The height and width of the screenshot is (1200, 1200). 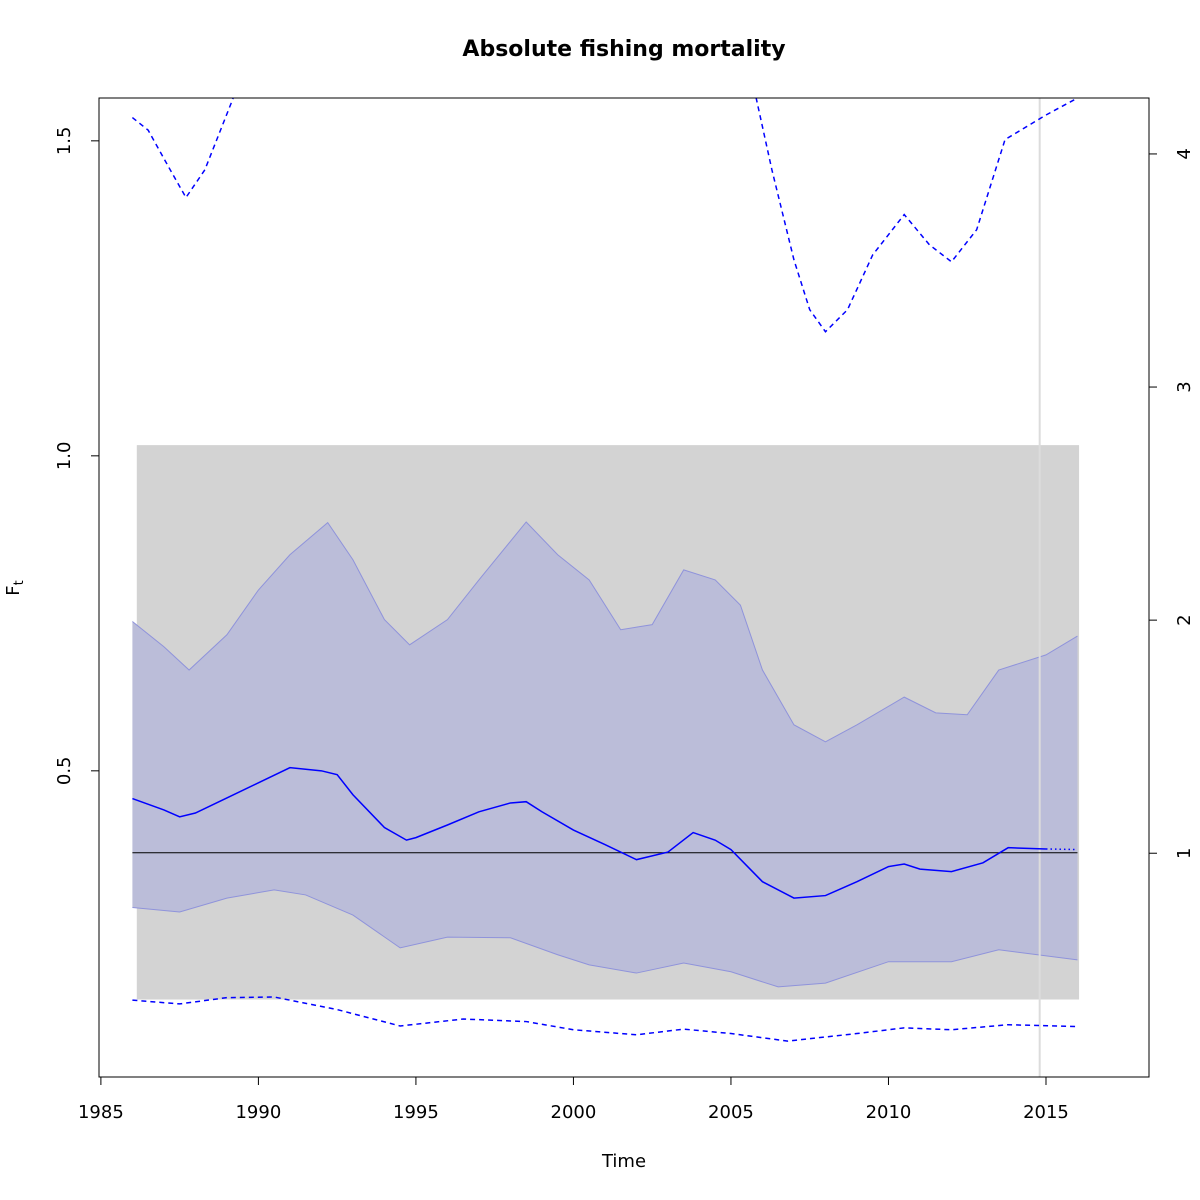 What do you see at coordinates (101, 1112) in the screenshot?
I see `x-tick-label: 1985` at bounding box center [101, 1112].